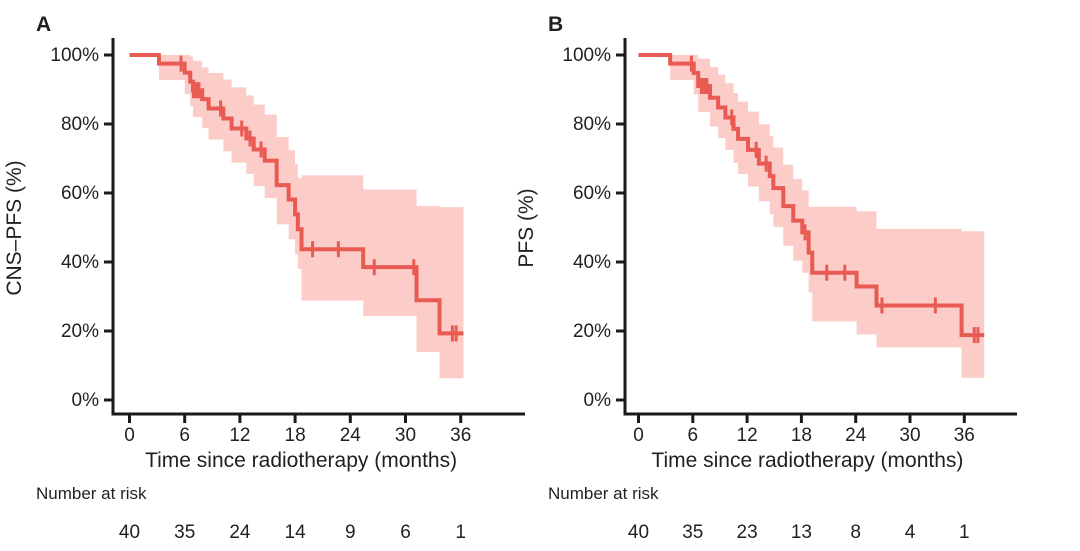  Describe the element at coordinates (129, 435) in the screenshot. I see `panel-a-x-tick-label: 0` at that location.